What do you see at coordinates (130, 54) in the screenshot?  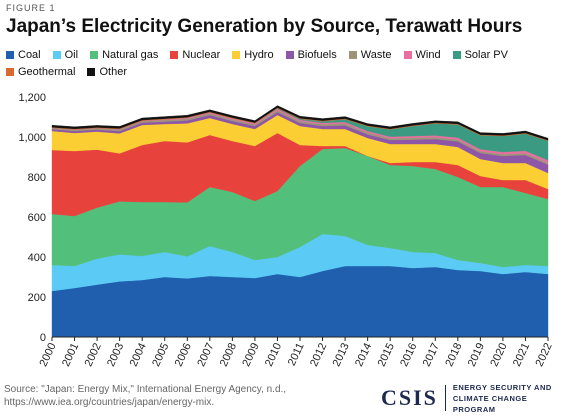 I see `legend-label-natural-gas: Natural gas` at bounding box center [130, 54].